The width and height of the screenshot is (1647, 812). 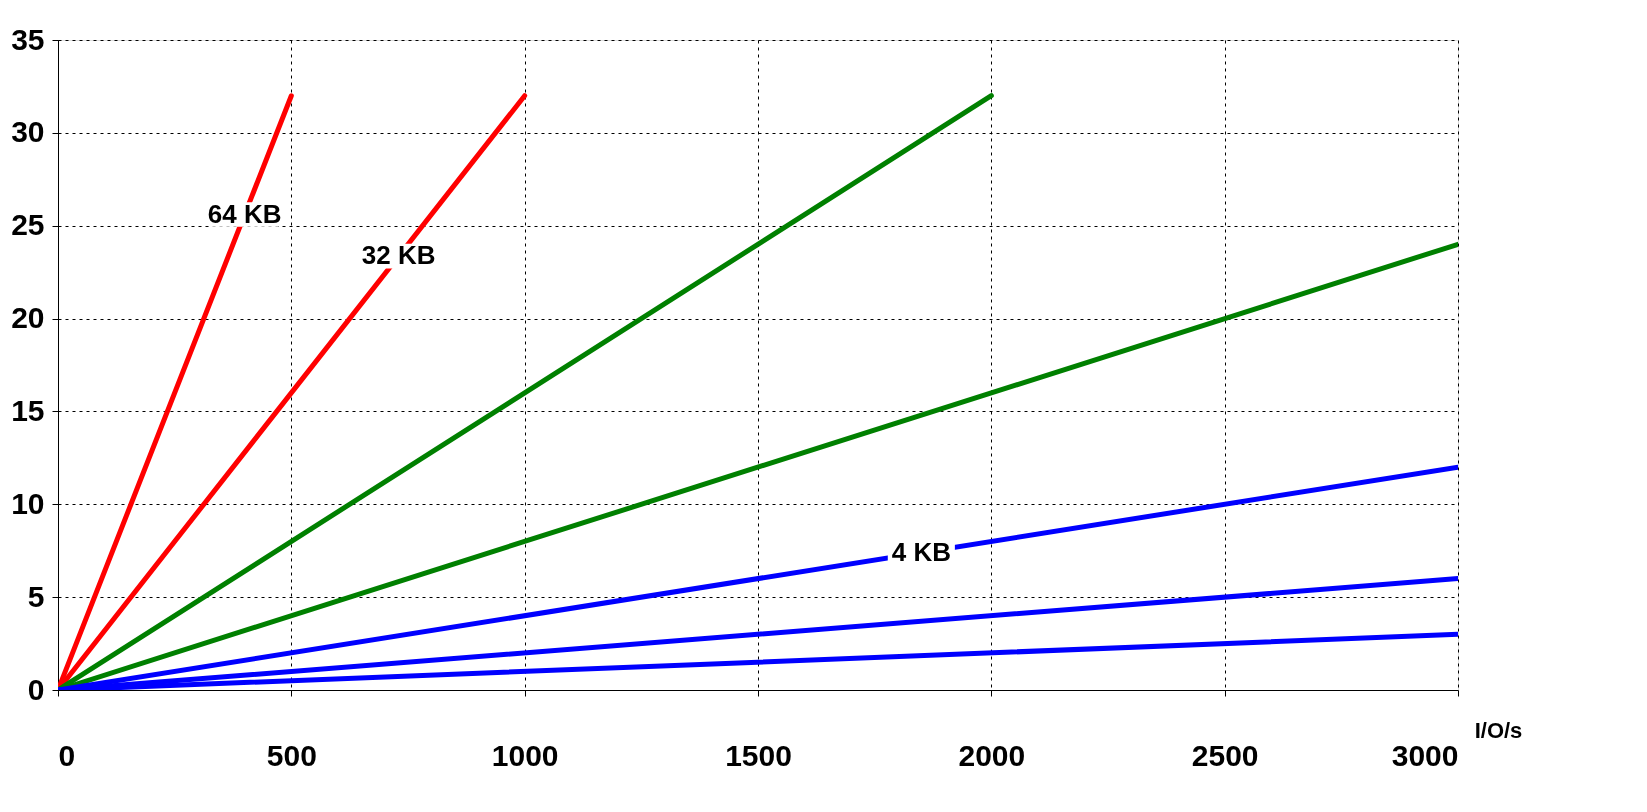 What do you see at coordinates (1498, 730) in the screenshot?
I see `x-axis-title: I/O/s` at bounding box center [1498, 730].